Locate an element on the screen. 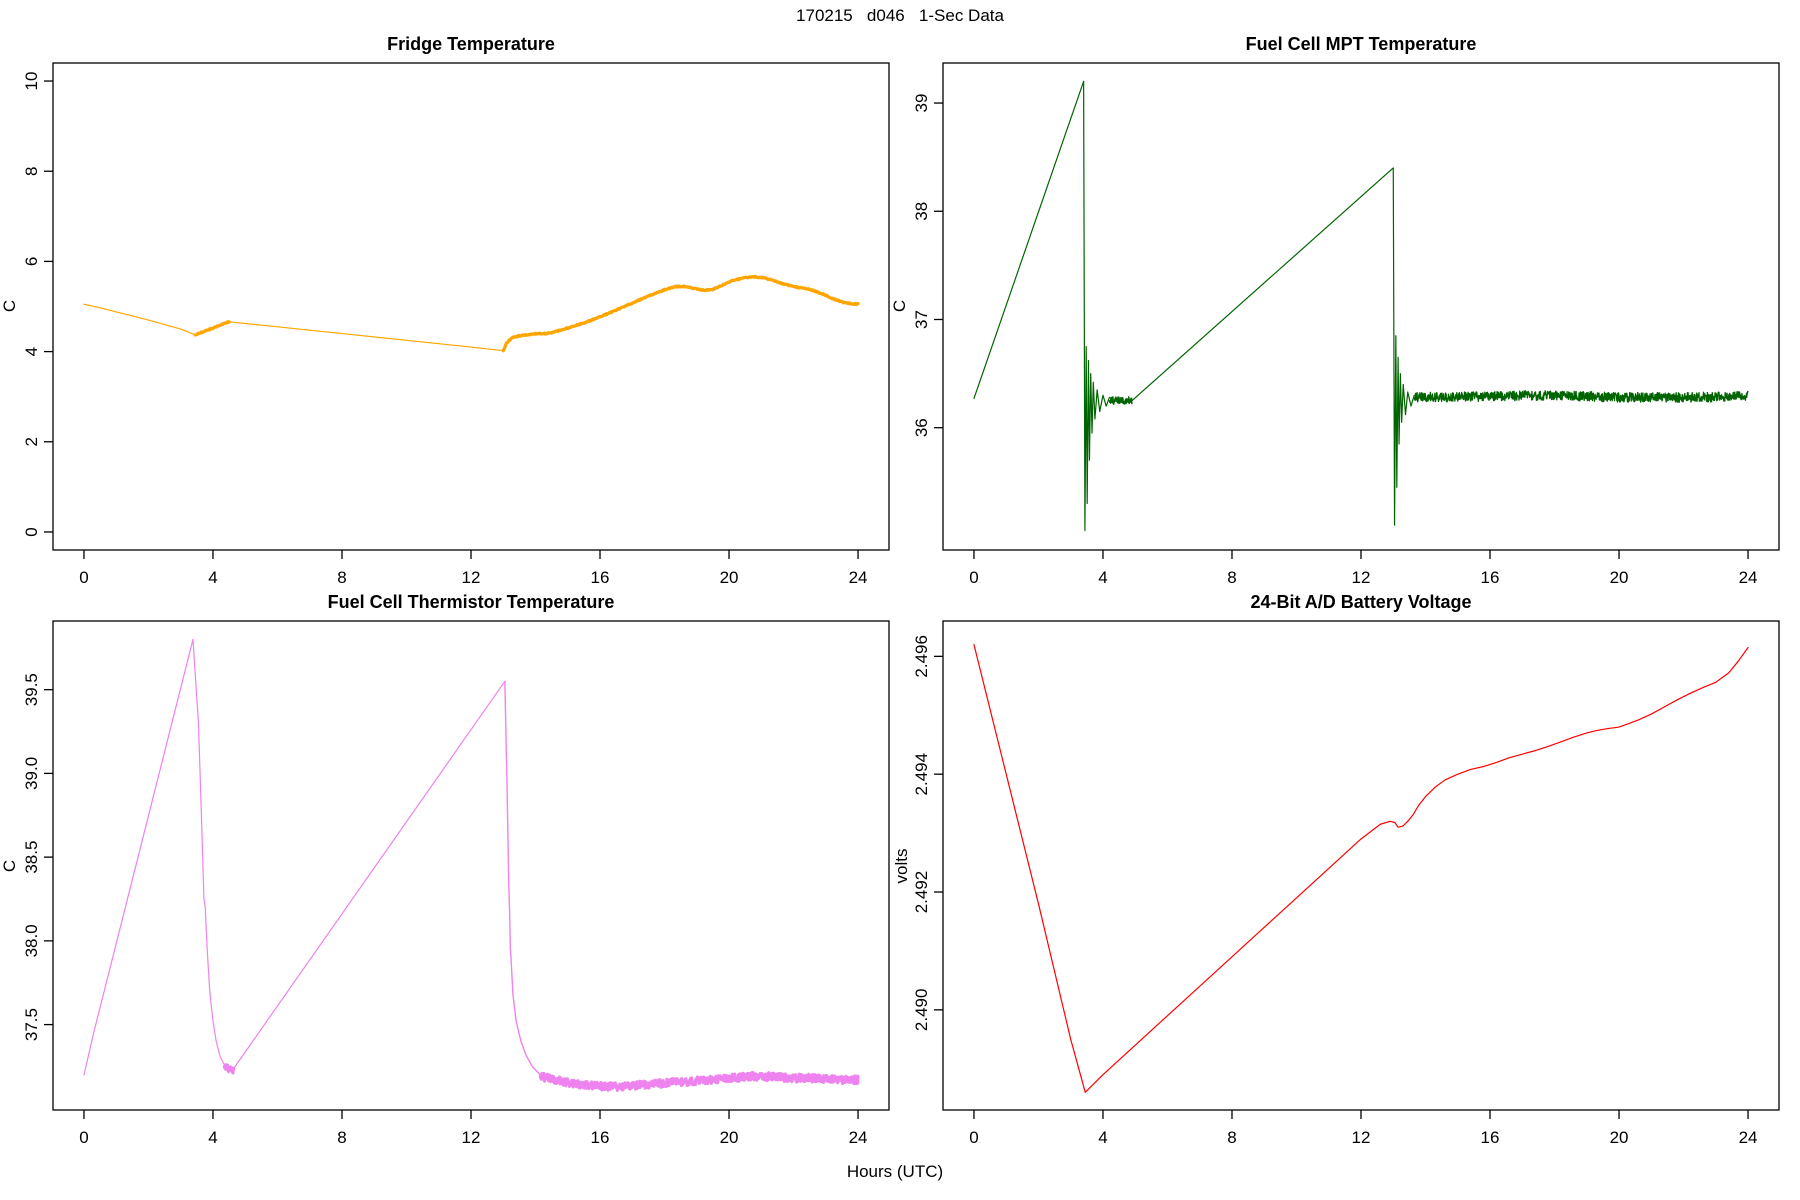 The image size is (1800, 1200). fuel-cell-thermistor-temperature-y-tick-label: 38.0 is located at coordinates (31, 940).